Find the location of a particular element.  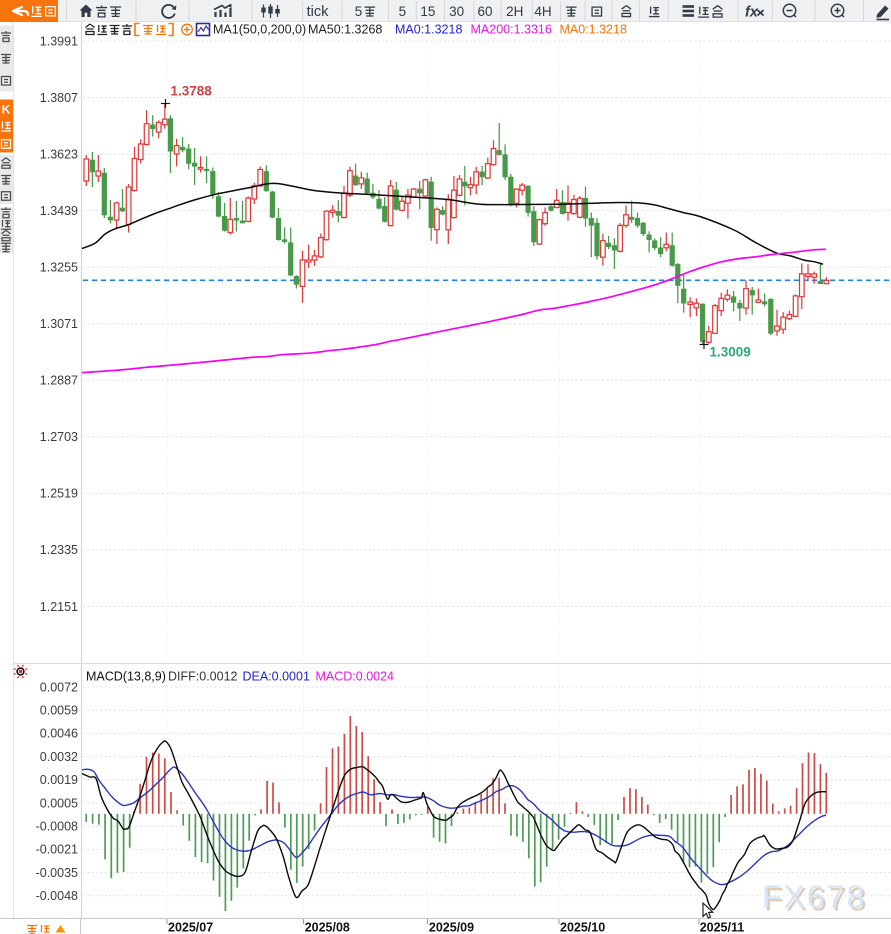

svg-text: 2025/09 is located at coordinates (451, 927).